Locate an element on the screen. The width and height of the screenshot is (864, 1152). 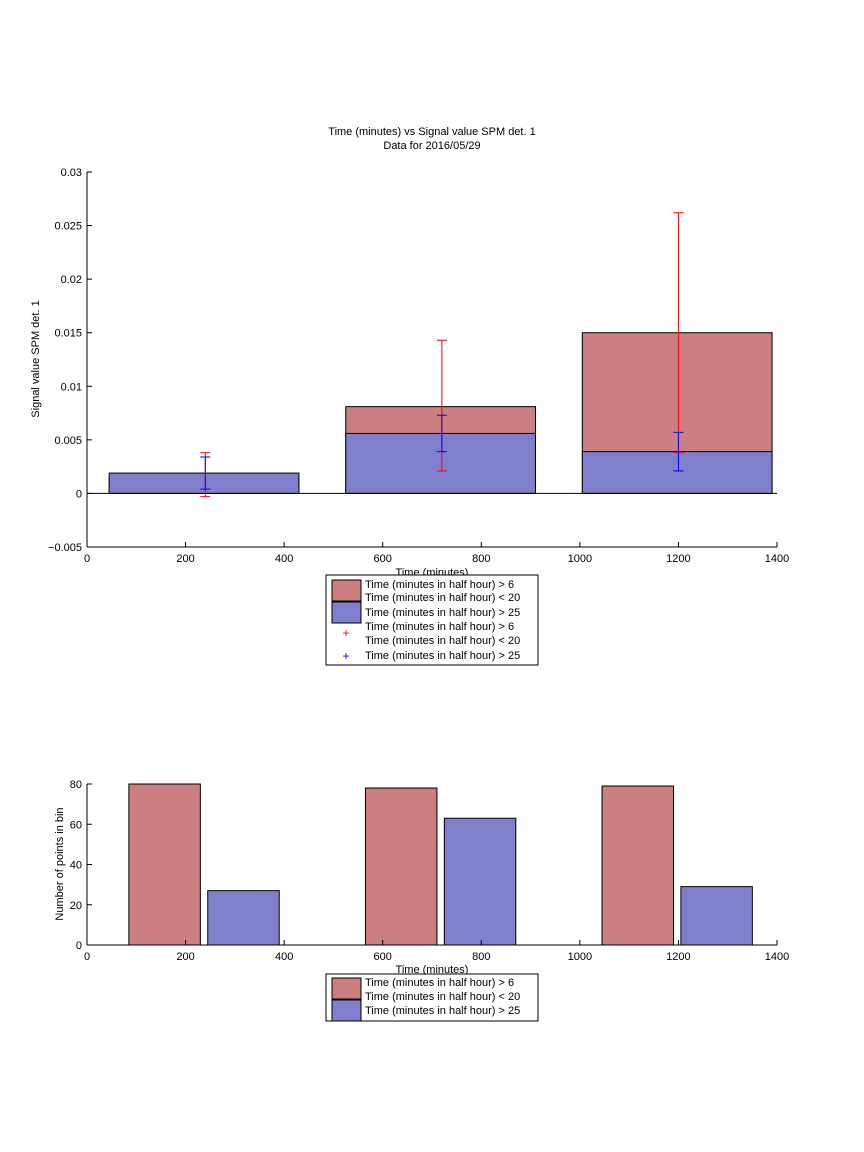
legend-swatch-blue-bottom is located at coordinates (346, 1010).